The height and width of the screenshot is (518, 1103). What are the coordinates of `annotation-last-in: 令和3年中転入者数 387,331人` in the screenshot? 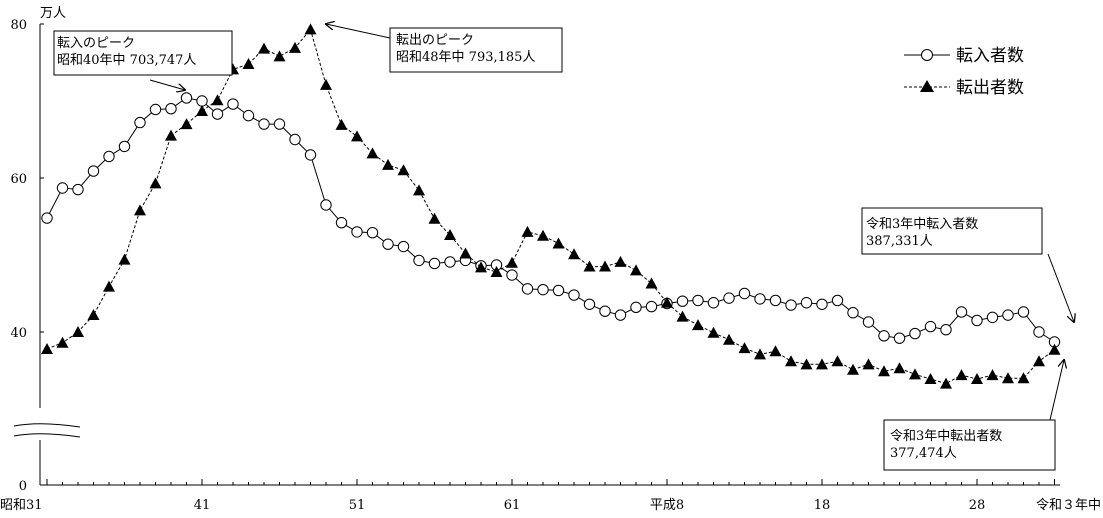 It's located at (967, 264).